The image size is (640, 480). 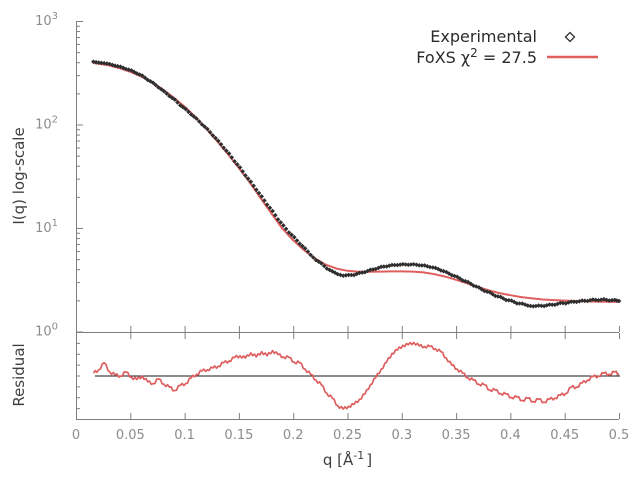 I want to click on y-axis-title-main: I(q) log-scale, so click(x=19, y=175).